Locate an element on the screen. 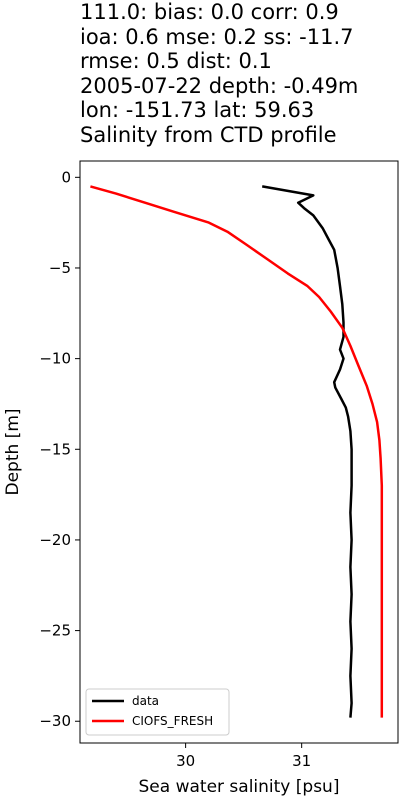 The image size is (400, 800). title-line-6: Salinity from CTD profile is located at coordinates (208, 134).